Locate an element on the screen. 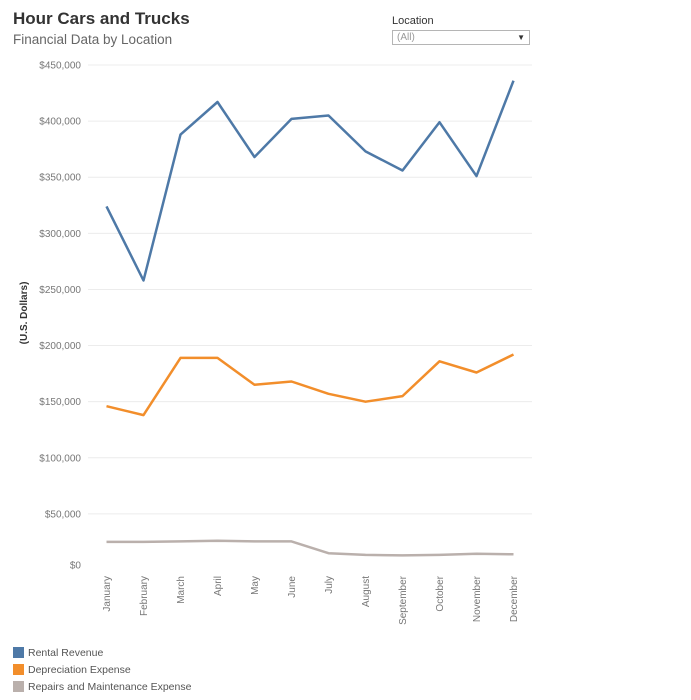 The image size is (691, 700). location-filter-value: (All) is located at coordinates (406, 37).